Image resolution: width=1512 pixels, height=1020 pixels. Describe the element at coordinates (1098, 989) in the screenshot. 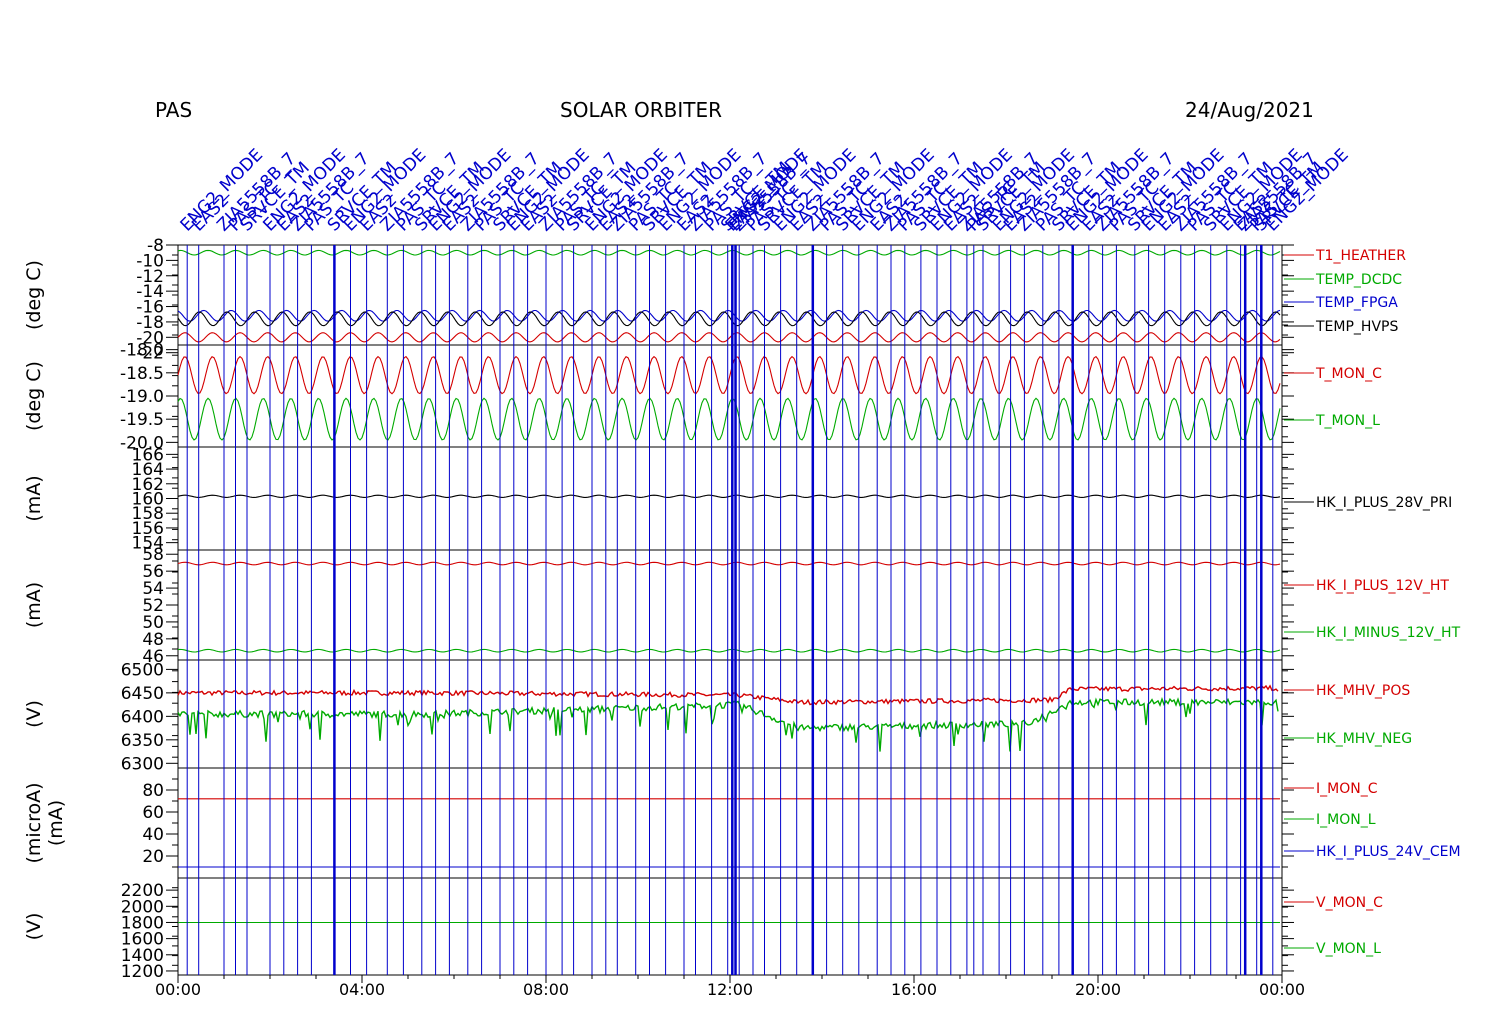

I see `x-tick-label: 20:00` at that location.